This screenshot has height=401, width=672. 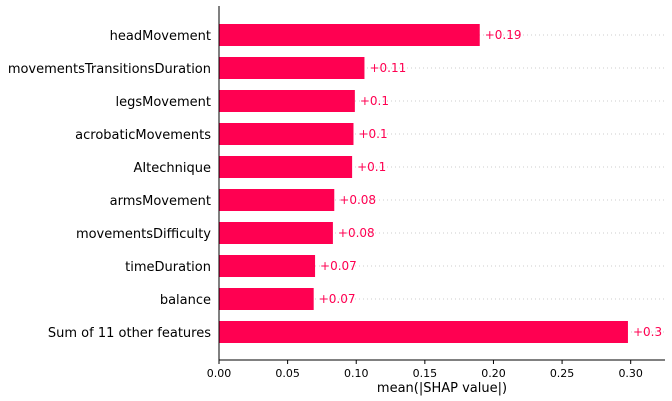 What do you see at coordinates (164, 102) in the screenshot?
I see `feature-label: legsMovement` at bounding box center [164, 102].